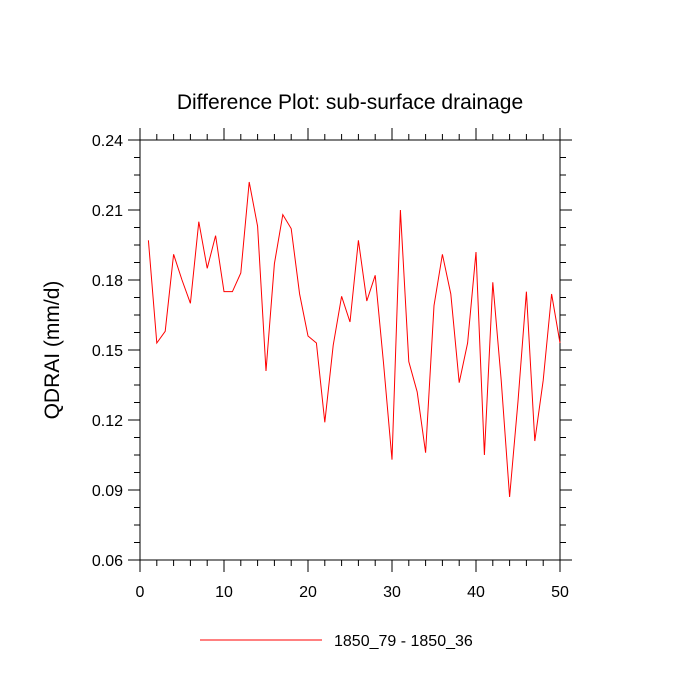  Describe the element at coordinates (403, 641) in the screenshot. I see `legend-label: 1850_79 - 1850_36` at that location.